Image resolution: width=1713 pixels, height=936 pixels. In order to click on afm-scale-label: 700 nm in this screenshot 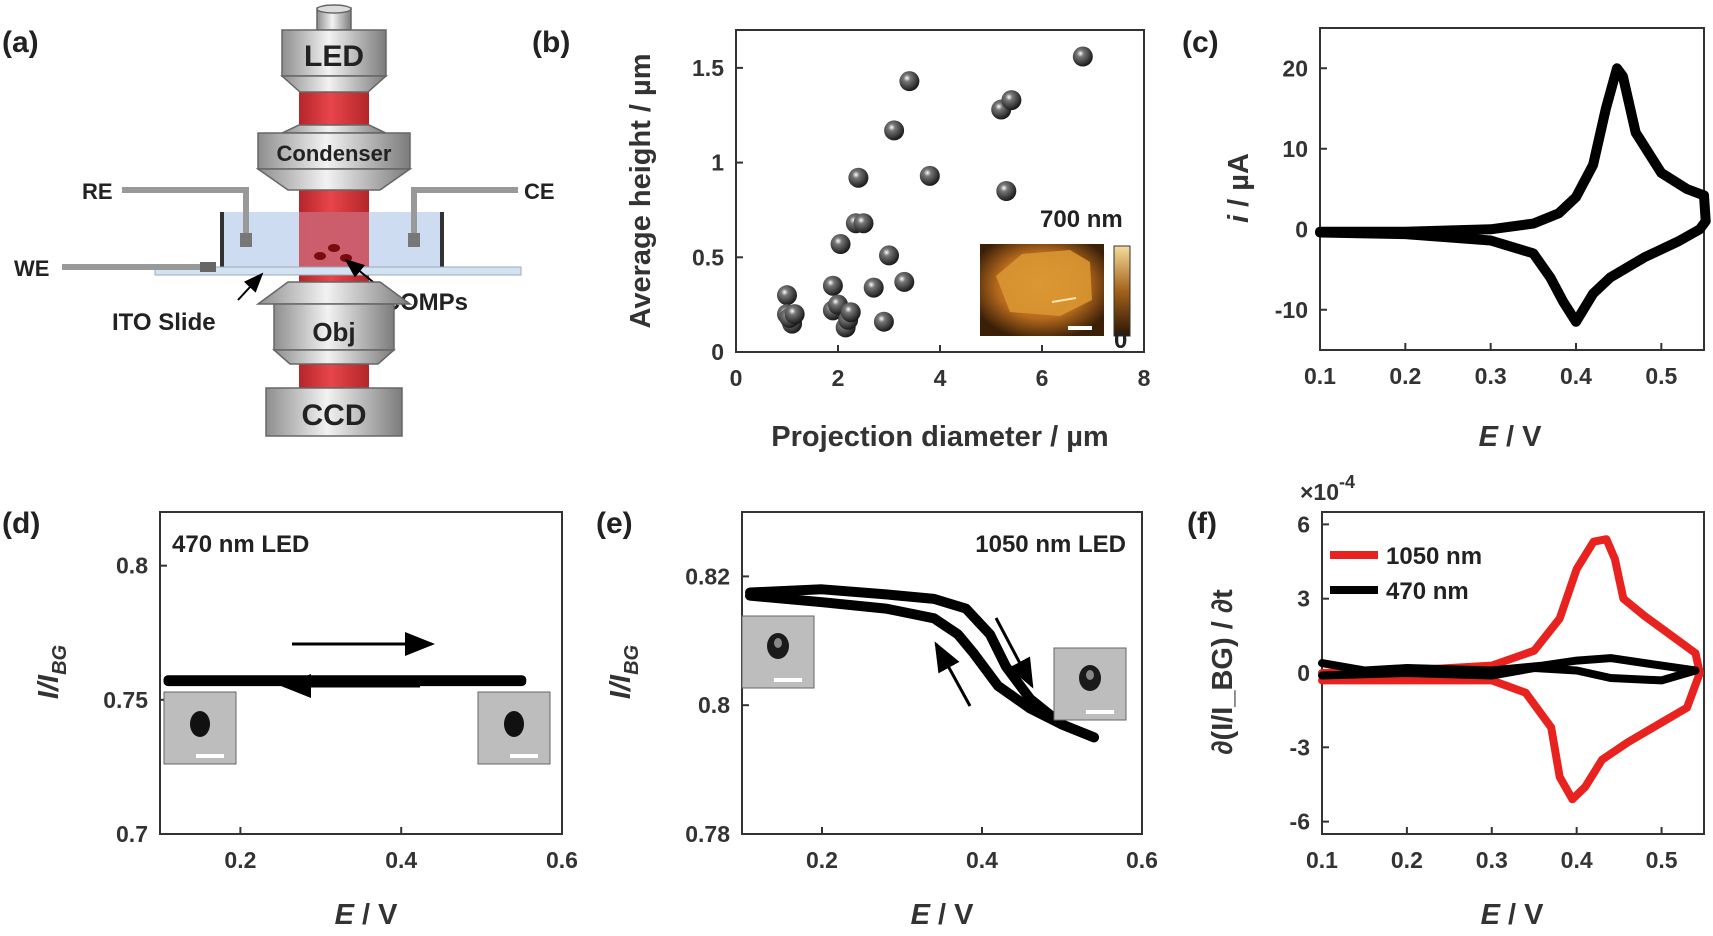, I will do `click(1081, 219)`.